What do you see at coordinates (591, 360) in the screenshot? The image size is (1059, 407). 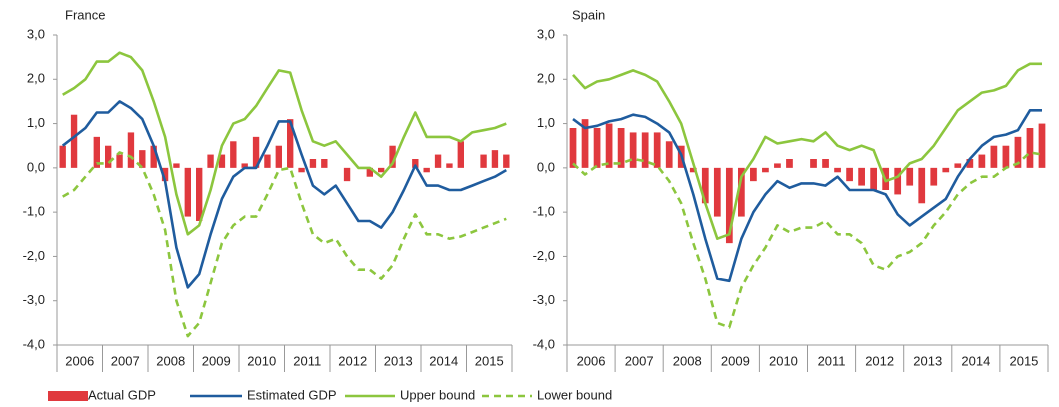 I see `x-tick-label: 2006` at bounding box center [591, 360].